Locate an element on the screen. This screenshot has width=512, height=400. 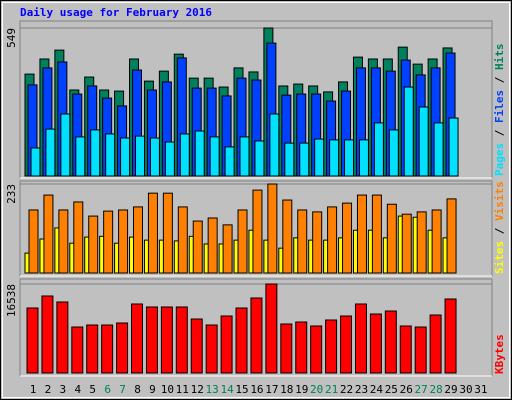
x-tick-label: 18 is located at coordinates (286, 389).